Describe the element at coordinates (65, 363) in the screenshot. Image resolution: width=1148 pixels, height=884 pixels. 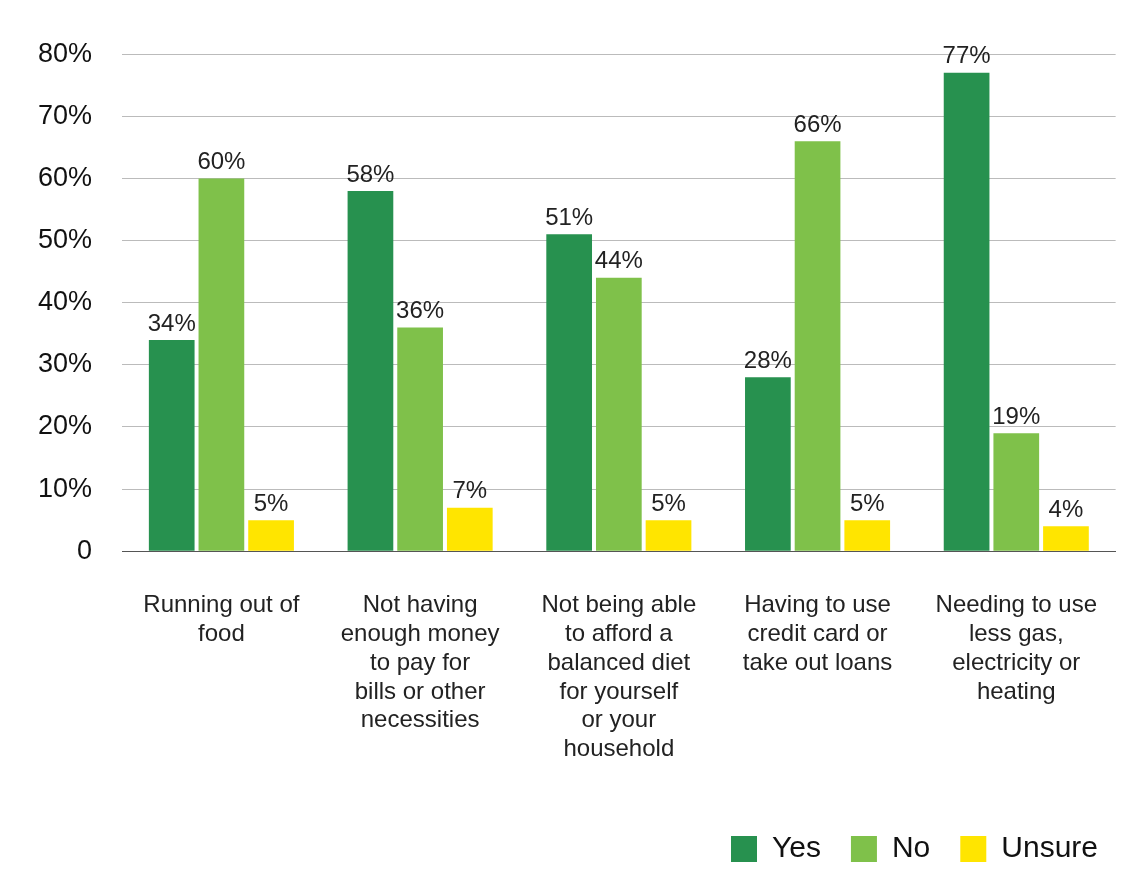
I see `y-tick-label: 30%` at that location.